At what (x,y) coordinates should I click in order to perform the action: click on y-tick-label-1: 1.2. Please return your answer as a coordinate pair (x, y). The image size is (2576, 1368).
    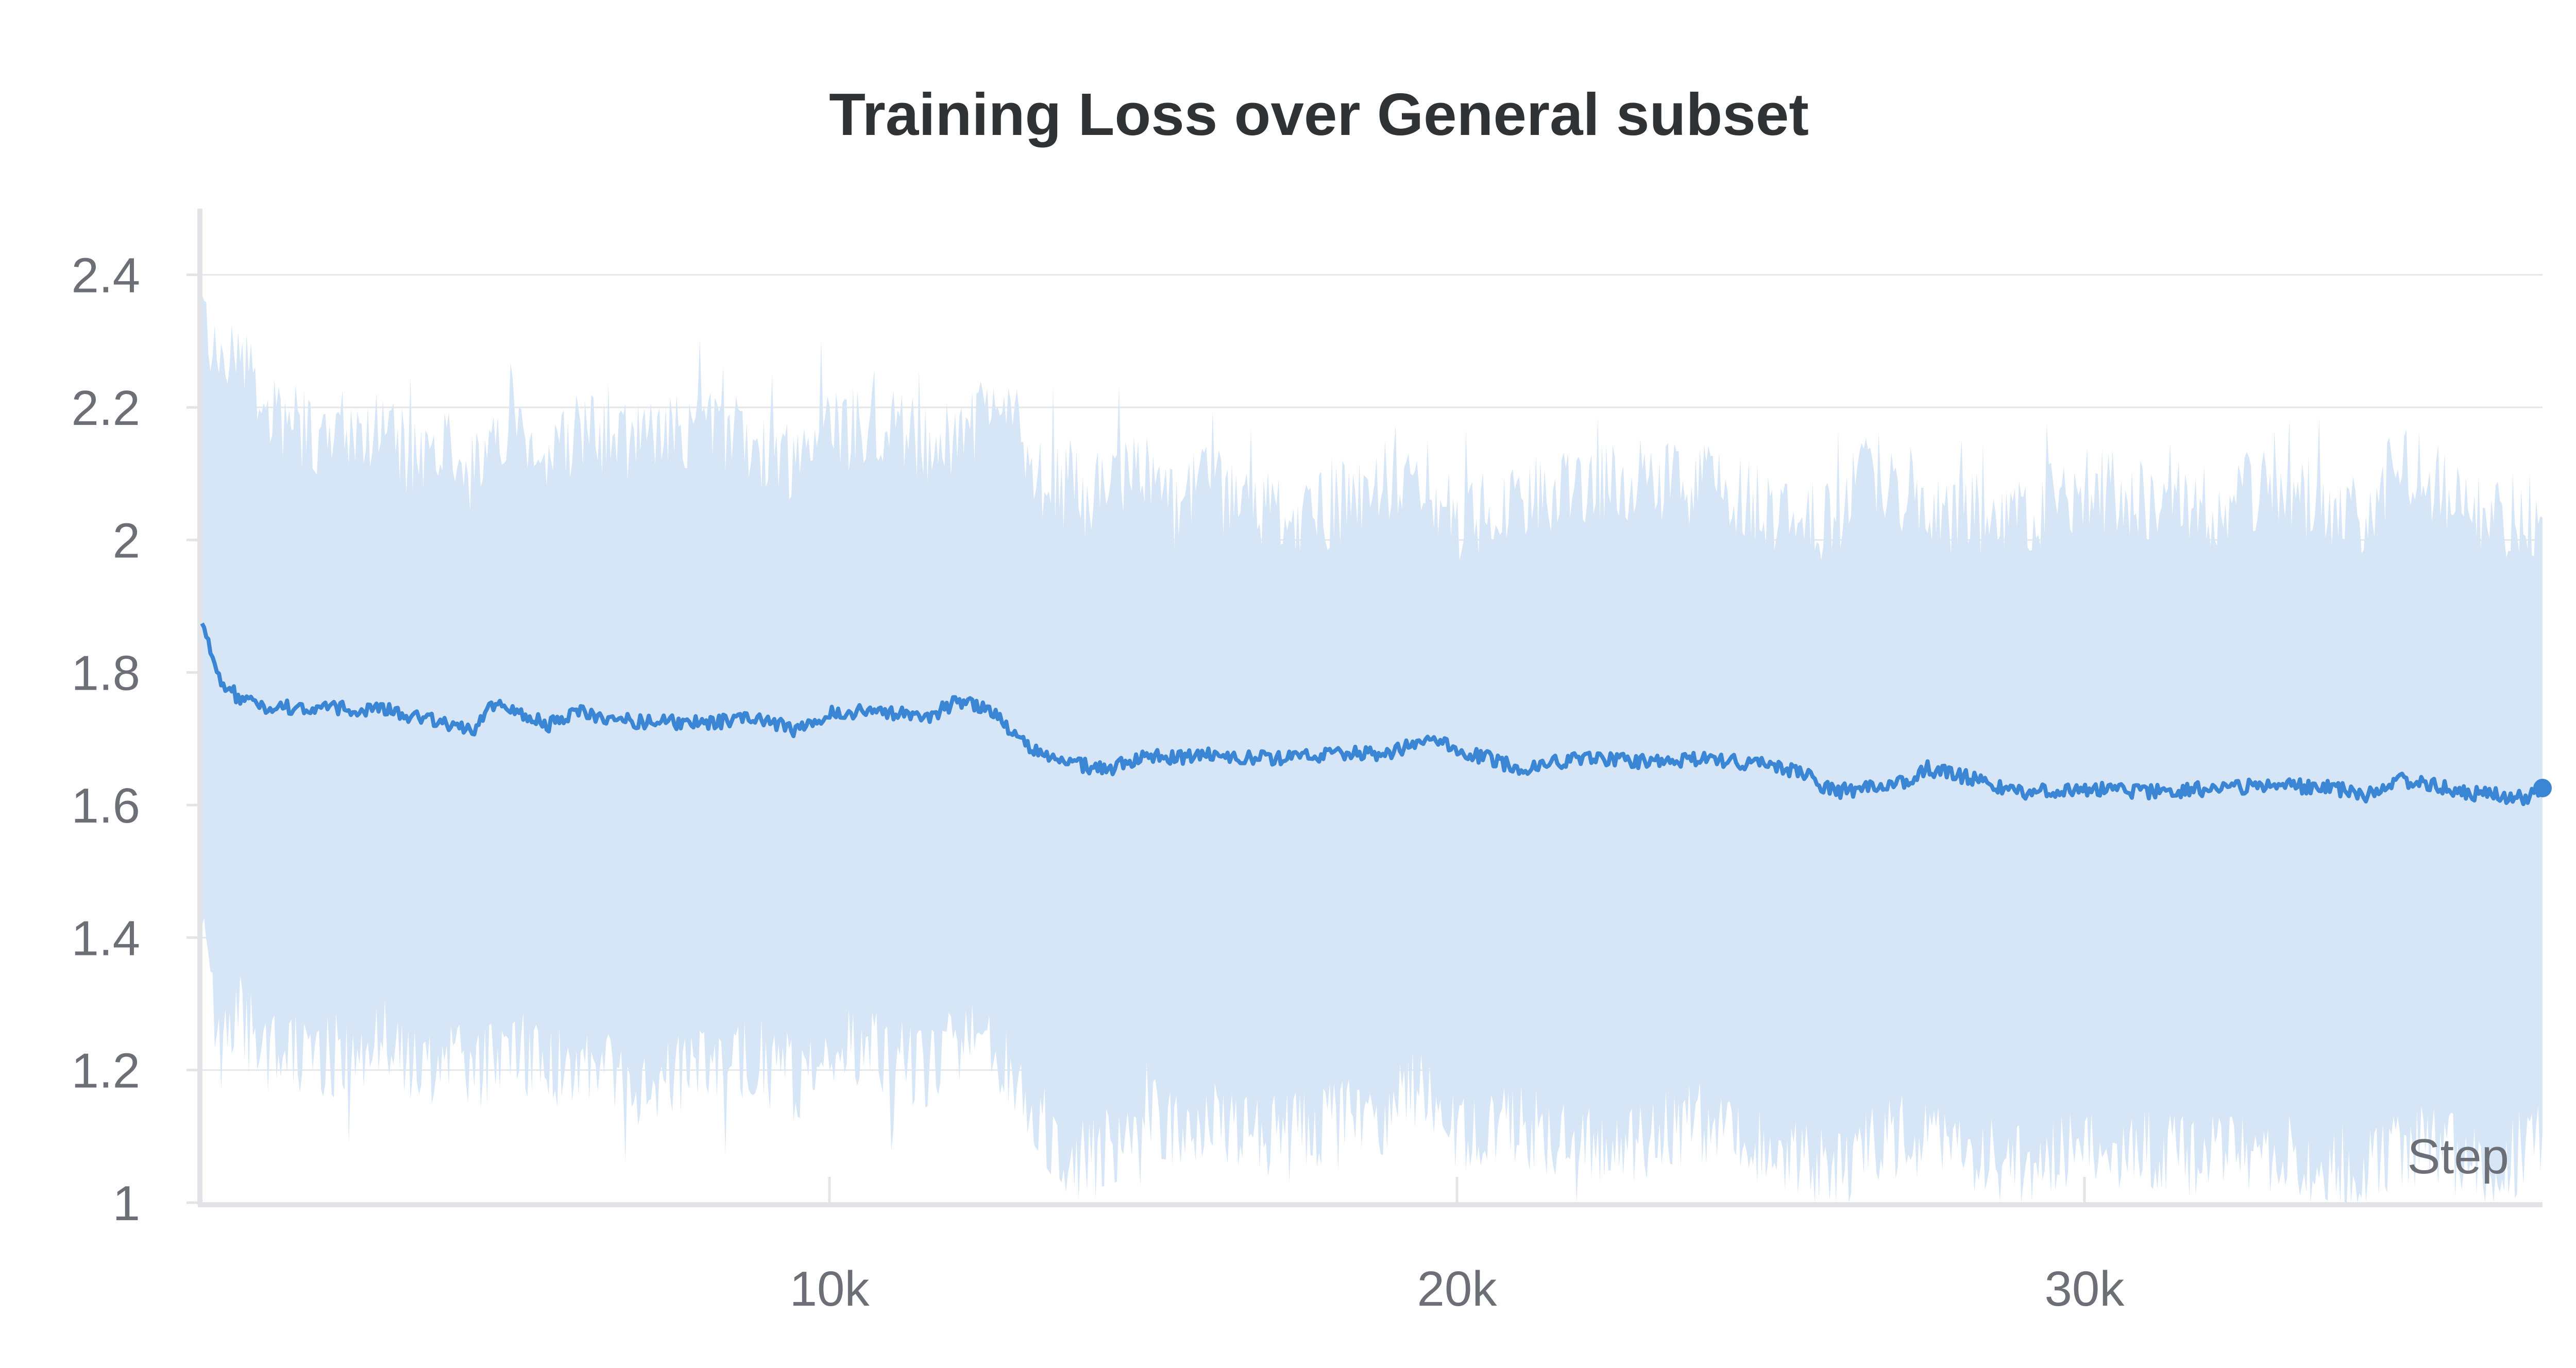
    Looking at the image, I should click on (106, 1071).